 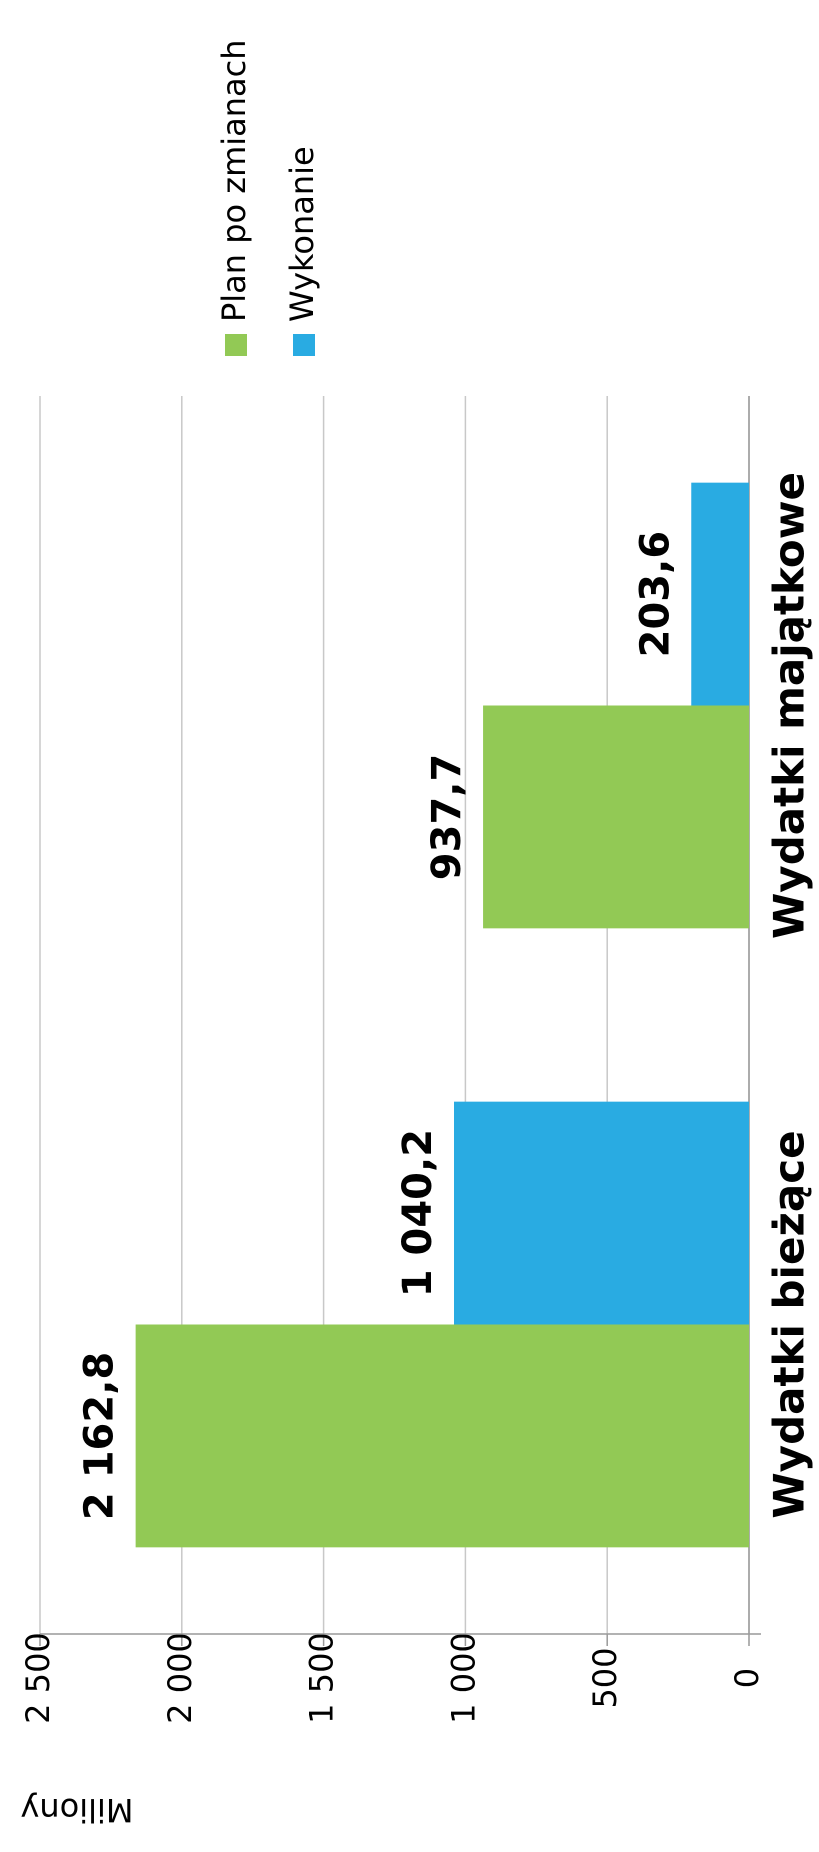 What do you see at coordinates (655, 594) in the screenshot?
I see `data-label: 203,6` at bounding box center [655, 594].